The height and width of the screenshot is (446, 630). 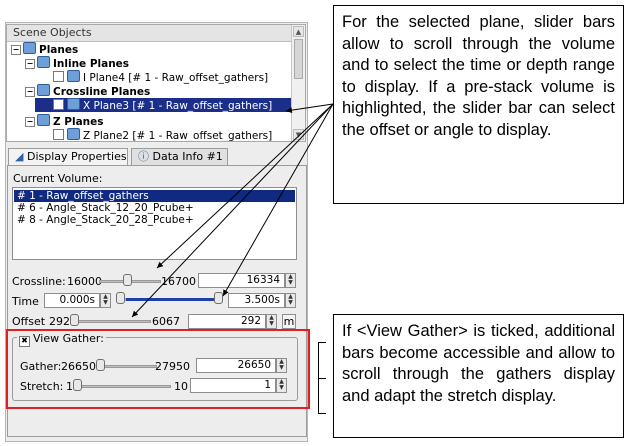 I want to click on scroll-up-icon: ▲, so click(x=298, y=31).